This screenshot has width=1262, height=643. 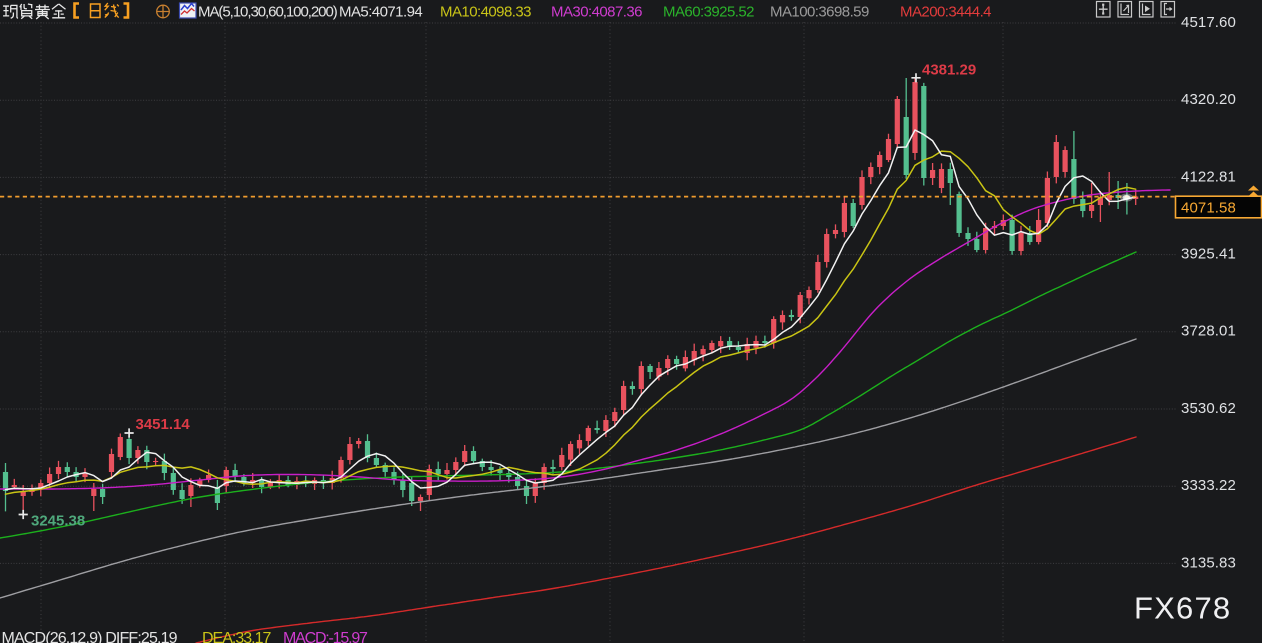 What do you see at coordinates (1208, 99) in the screenshot?
I see `svg-text: 4320.20` at bounding box center [1208, 99].